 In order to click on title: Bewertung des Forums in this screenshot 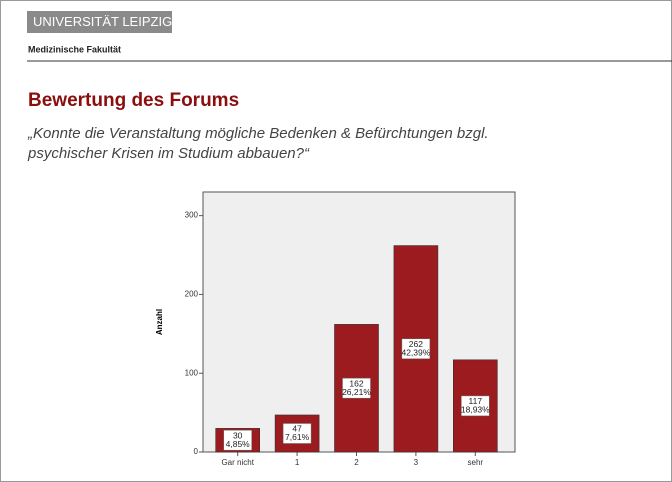, I will do `click(133, 100)`.